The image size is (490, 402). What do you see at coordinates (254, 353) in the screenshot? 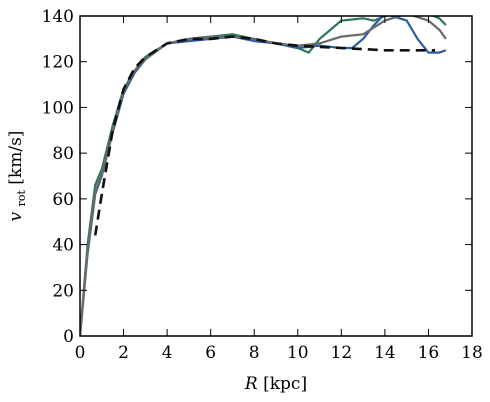
I see `x-tick-label: 8` at bounding box center [254, 353].